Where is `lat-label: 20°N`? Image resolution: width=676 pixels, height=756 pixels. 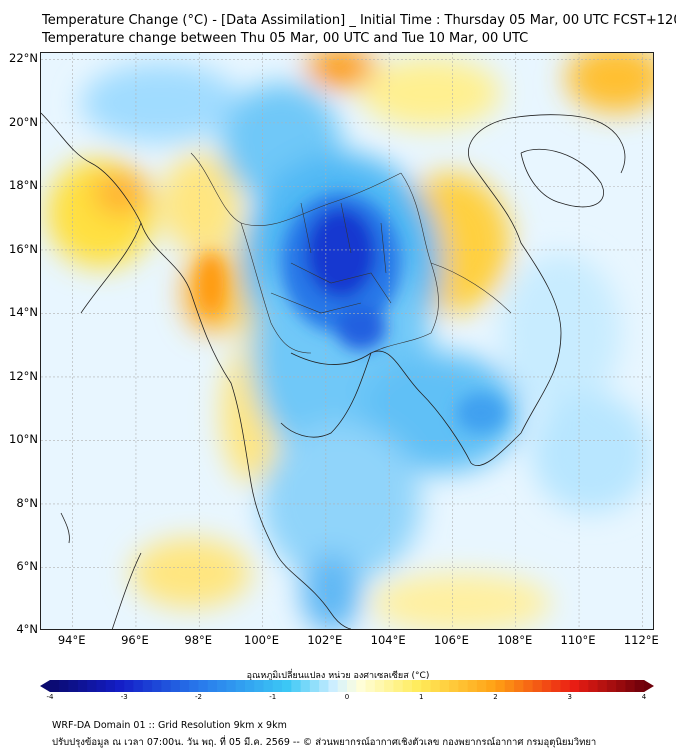 lat-label: 20°N is located at coordinates (23, 121).